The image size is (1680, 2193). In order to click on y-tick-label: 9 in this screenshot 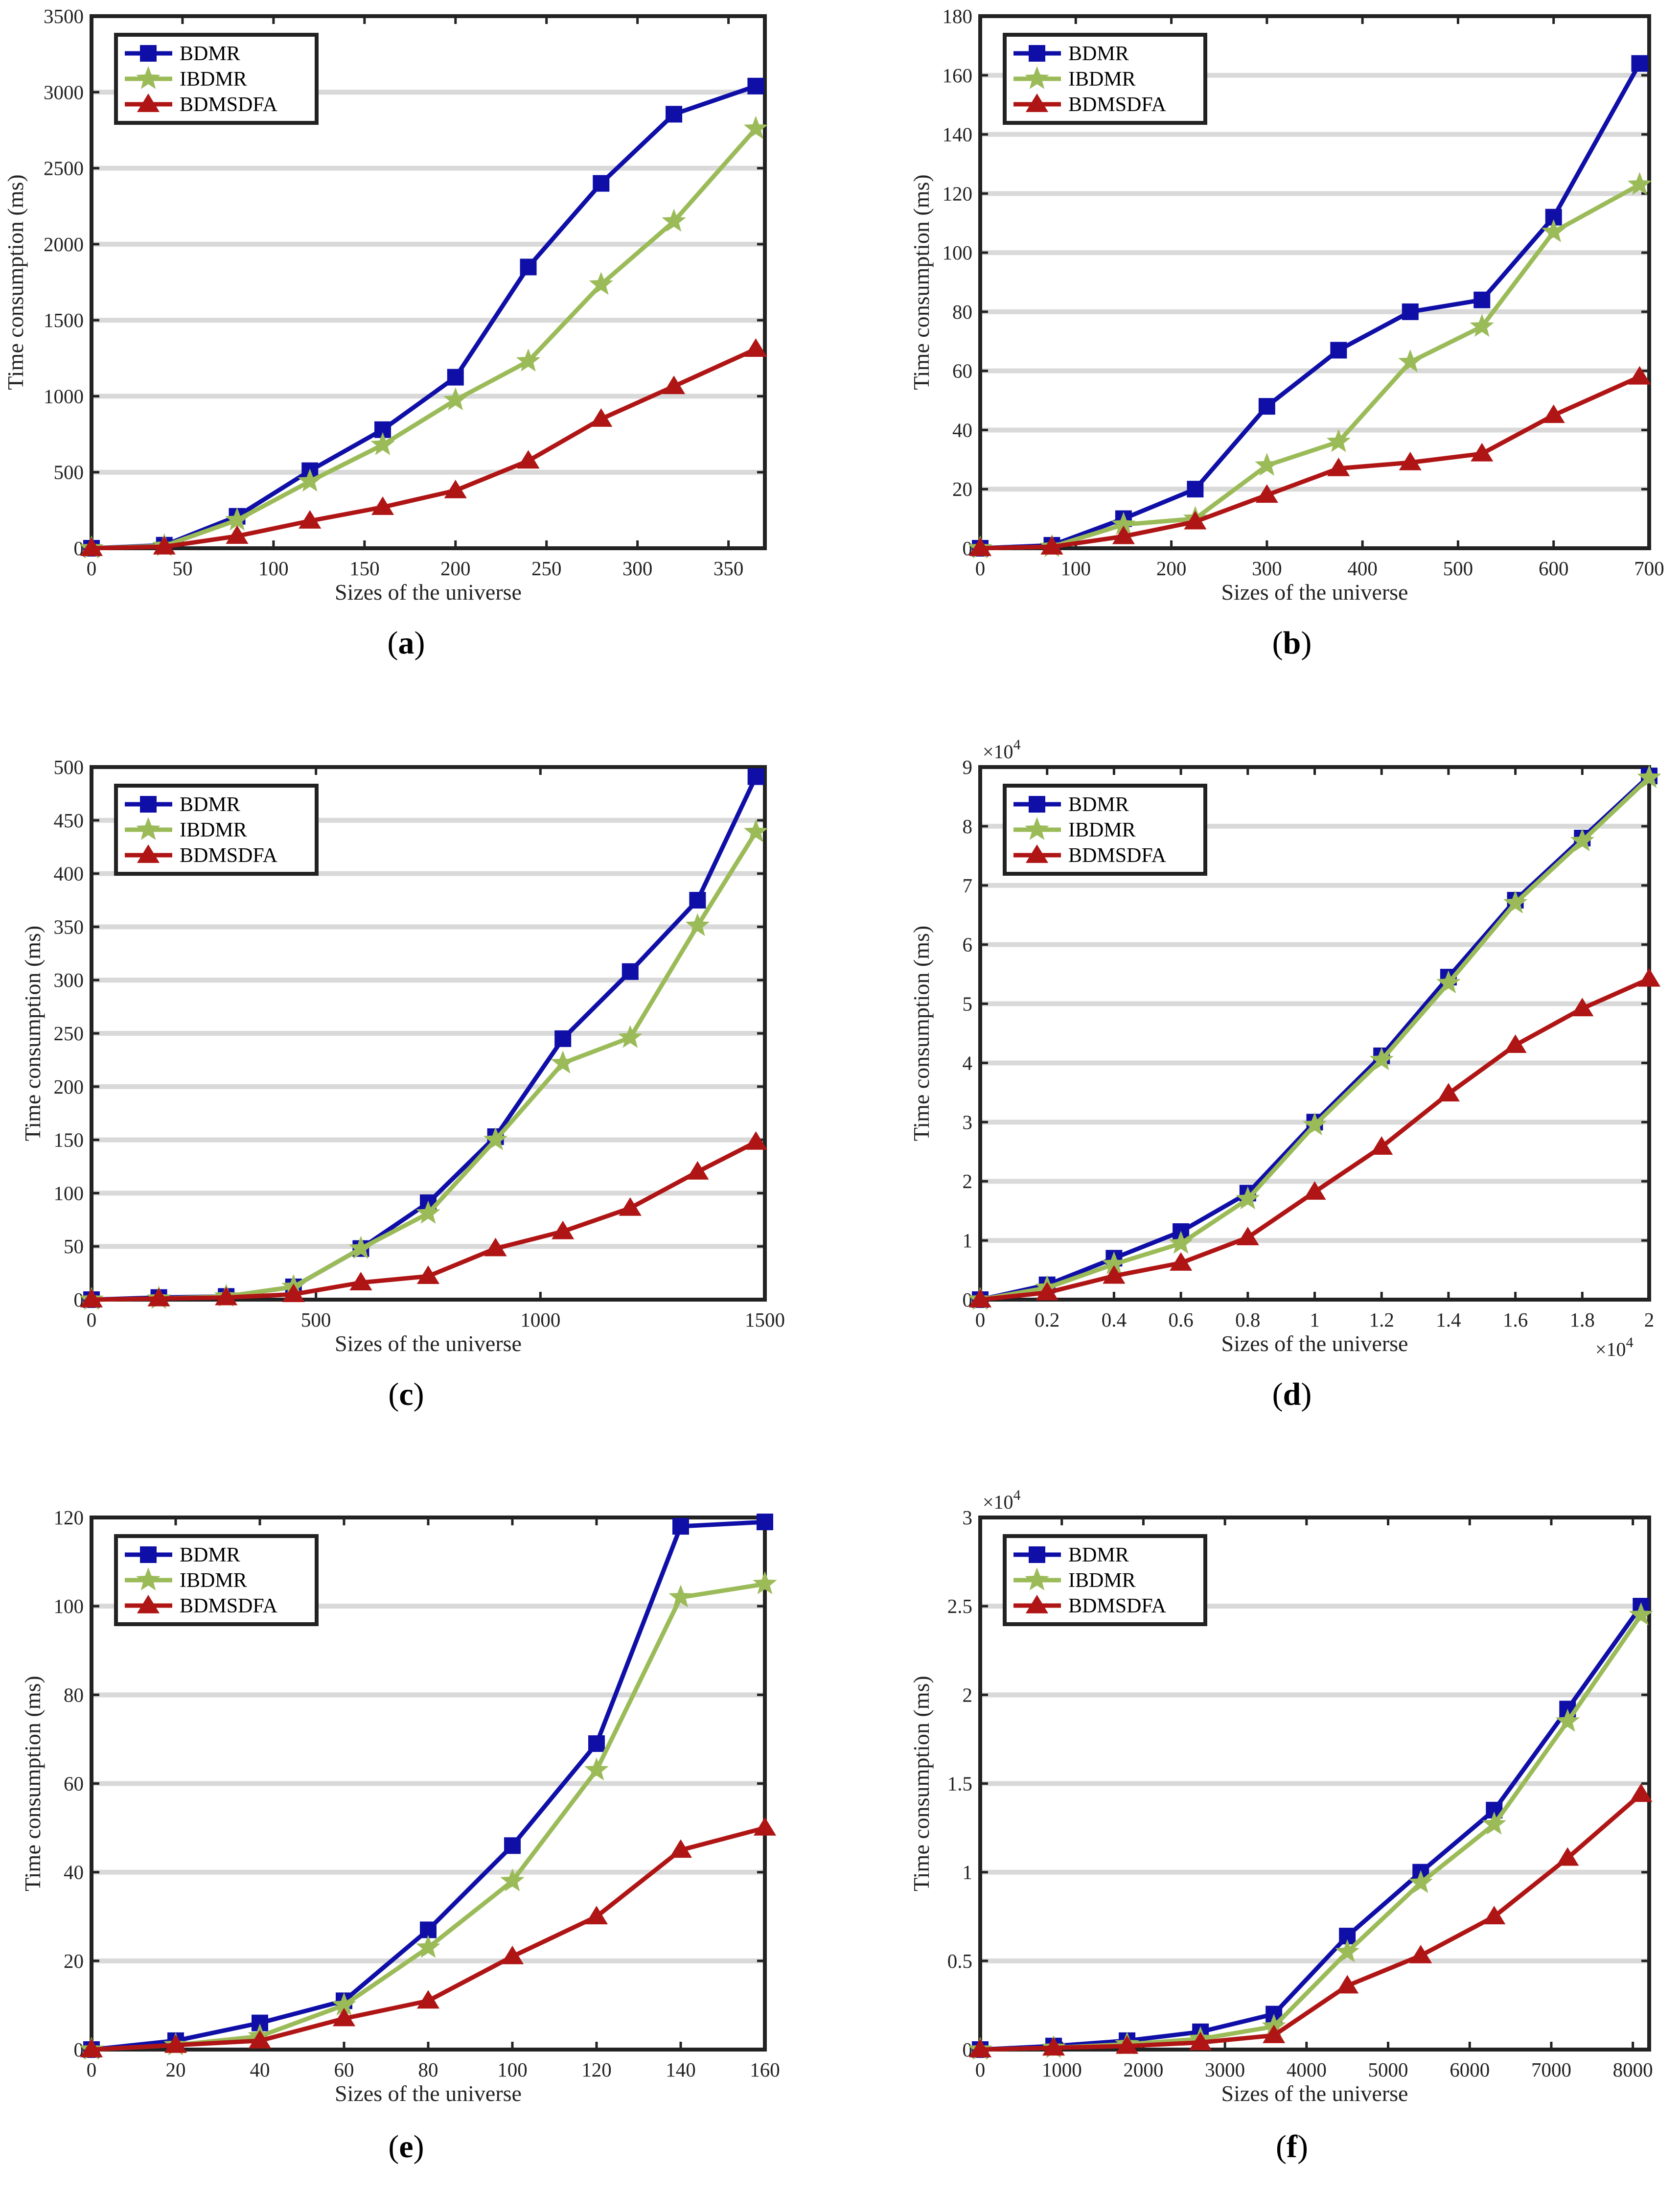, I will do `click(968, 767)`.